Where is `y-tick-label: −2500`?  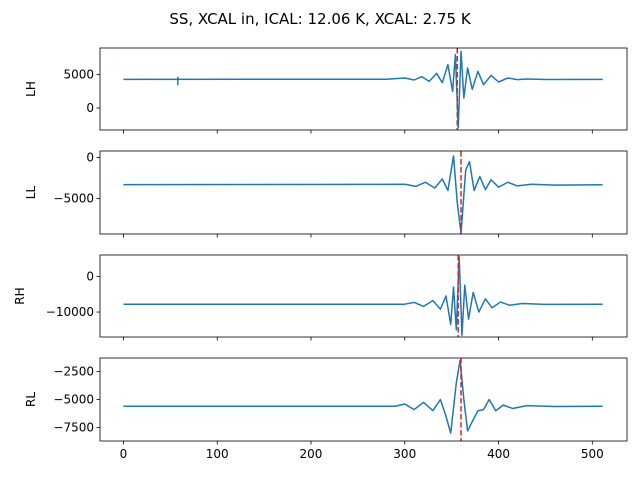 y-tick-label: −2500 is located at coordinates (73, 371).